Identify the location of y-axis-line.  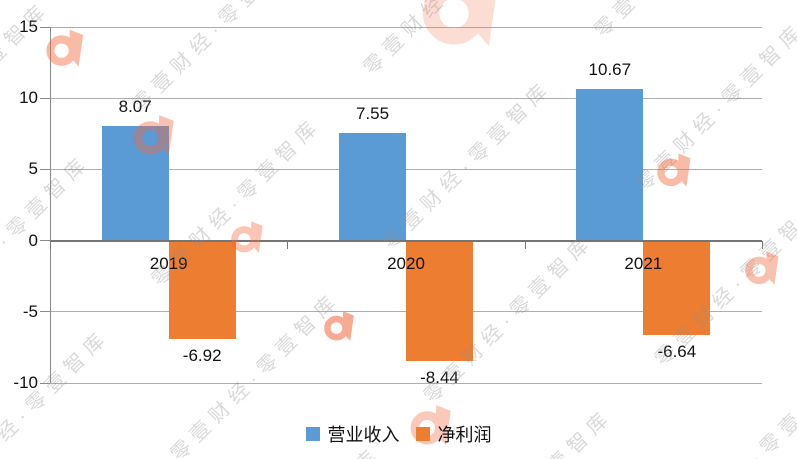
(50, 205).